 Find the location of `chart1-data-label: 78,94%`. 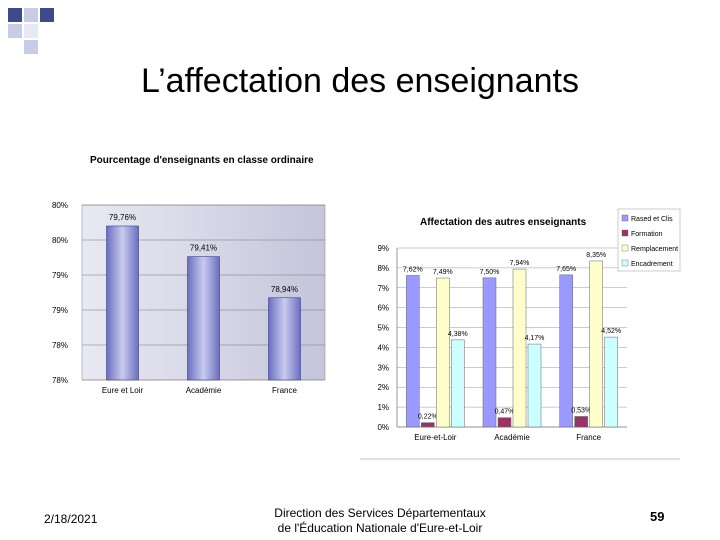

chart1-data-label: 78,94% is located at coordinates (284, 289).